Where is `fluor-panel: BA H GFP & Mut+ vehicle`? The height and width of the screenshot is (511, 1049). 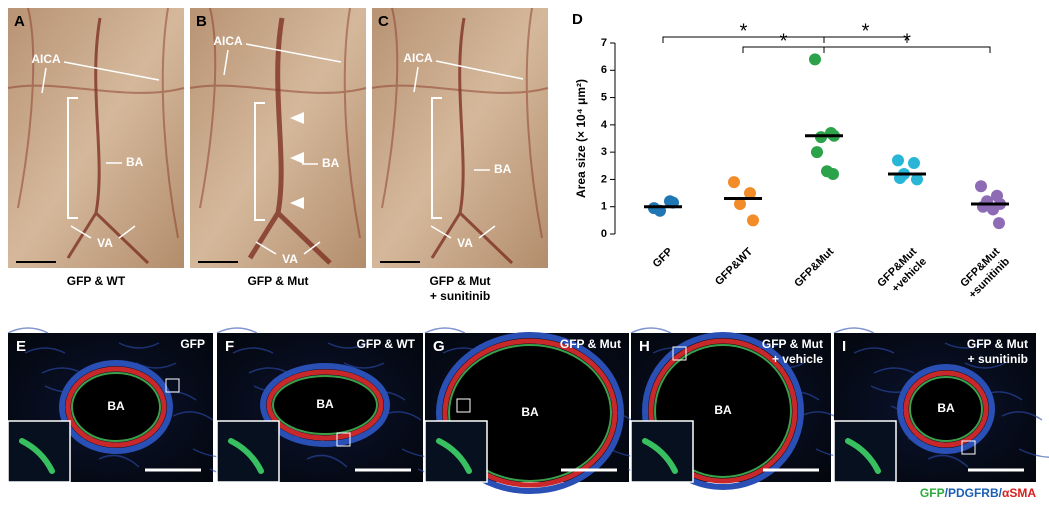 fluor-panel: BA H GFP & Mut+ vehicle is located at coordinates (743, 408).